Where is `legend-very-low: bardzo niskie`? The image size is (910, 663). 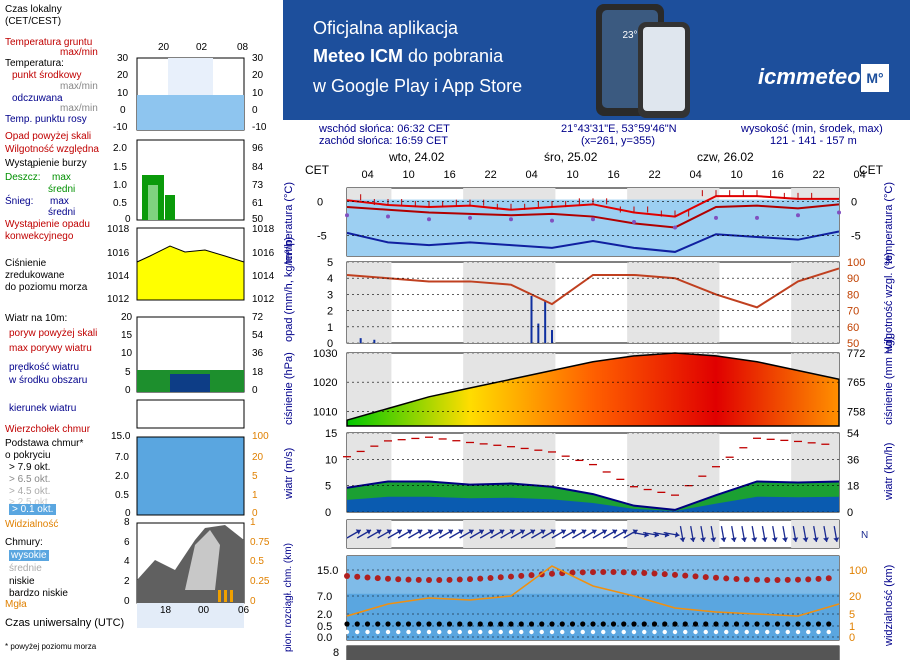 legend-very-low: bardzo niskie is located at coordinates (38, 593).